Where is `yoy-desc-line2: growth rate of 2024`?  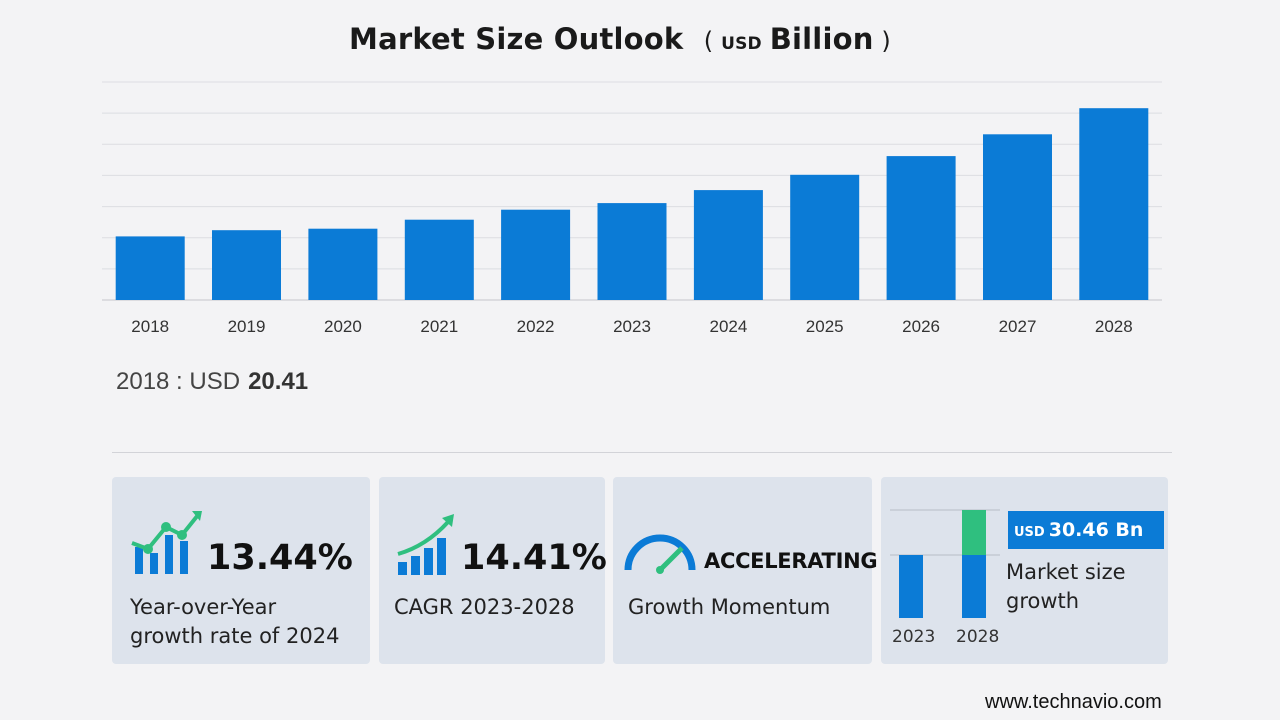 yoy-desc-line2: growth rate of 2024 is located at coordinates (235, 636).